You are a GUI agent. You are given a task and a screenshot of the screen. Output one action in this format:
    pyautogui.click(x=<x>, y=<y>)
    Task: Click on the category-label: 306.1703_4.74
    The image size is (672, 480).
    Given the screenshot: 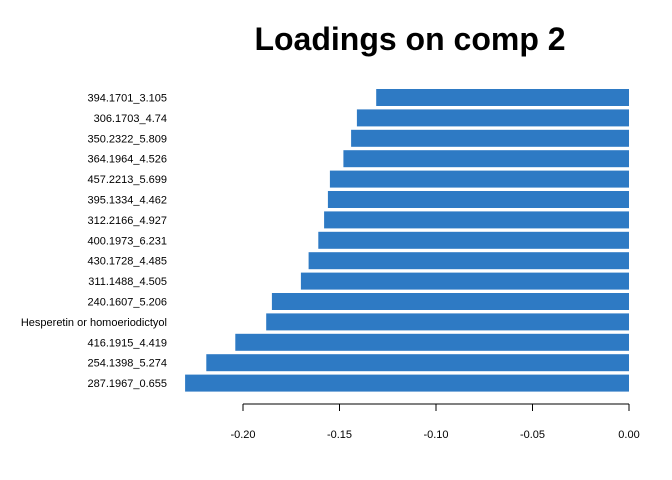 What is the action you would take?
    pyautogui.click(x=130, y=119)
    